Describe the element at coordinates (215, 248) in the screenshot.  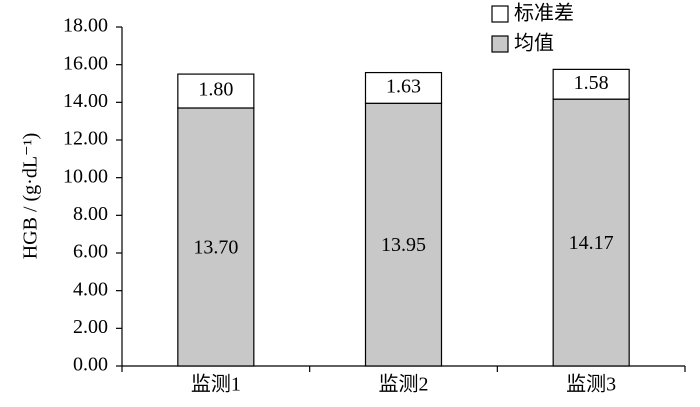
I see `data-label: 13.70` at that location.